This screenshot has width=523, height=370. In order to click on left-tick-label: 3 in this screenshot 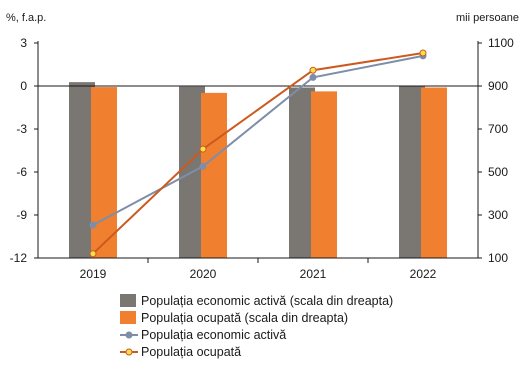, I will do `click(23, 43)`.